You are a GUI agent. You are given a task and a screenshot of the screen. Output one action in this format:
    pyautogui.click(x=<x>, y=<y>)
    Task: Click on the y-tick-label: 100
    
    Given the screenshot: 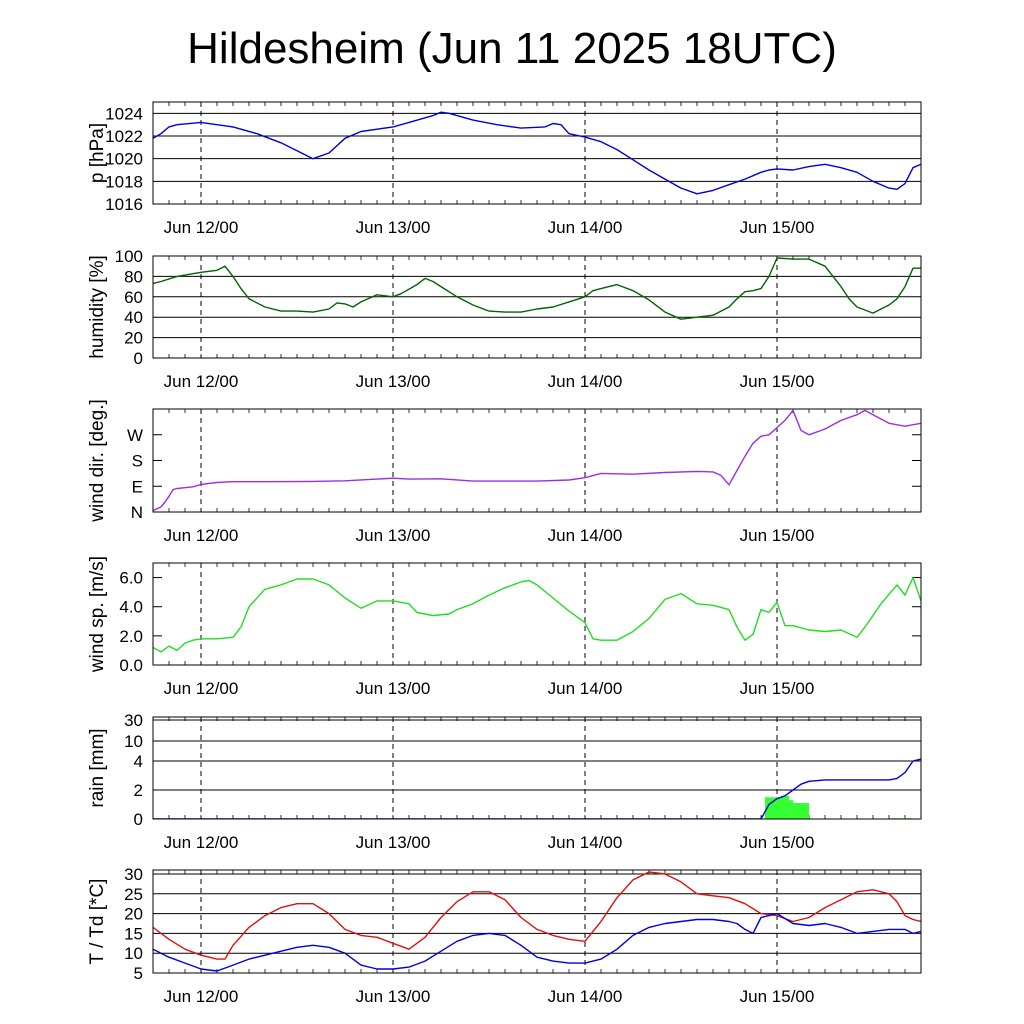 What is the action you would take?
    pyautogui.click(x=129, y=256)
    